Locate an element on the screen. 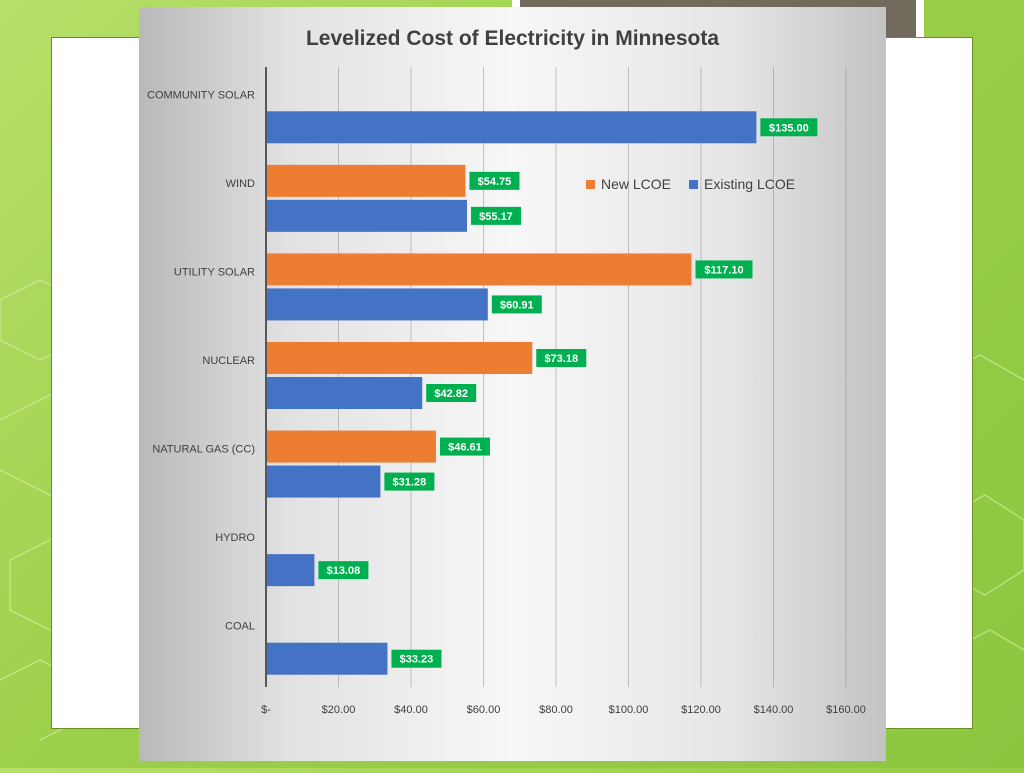  x-tick-label: $100.00 is located at coordinates (629, 710).